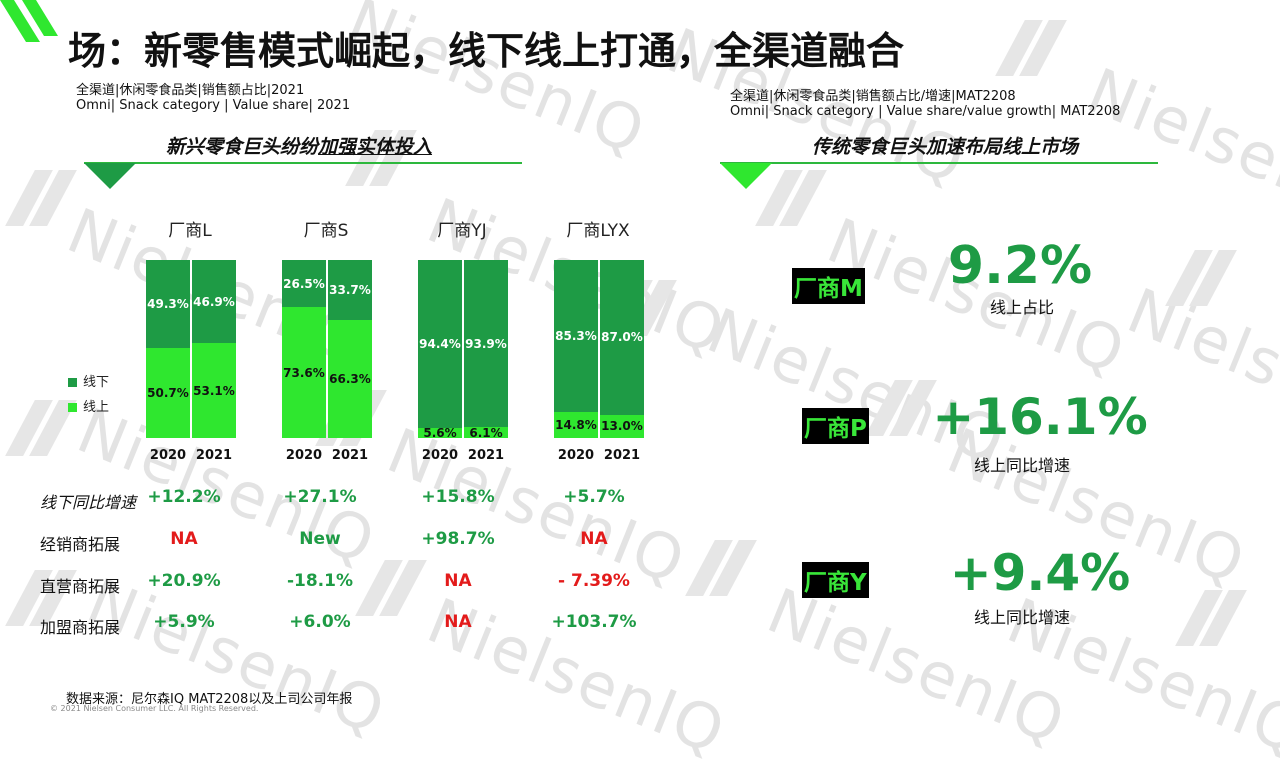 The height and width of the screenshot is (769, 1280). I want to click on vendor-label: 厂商L, so click(190, 231).